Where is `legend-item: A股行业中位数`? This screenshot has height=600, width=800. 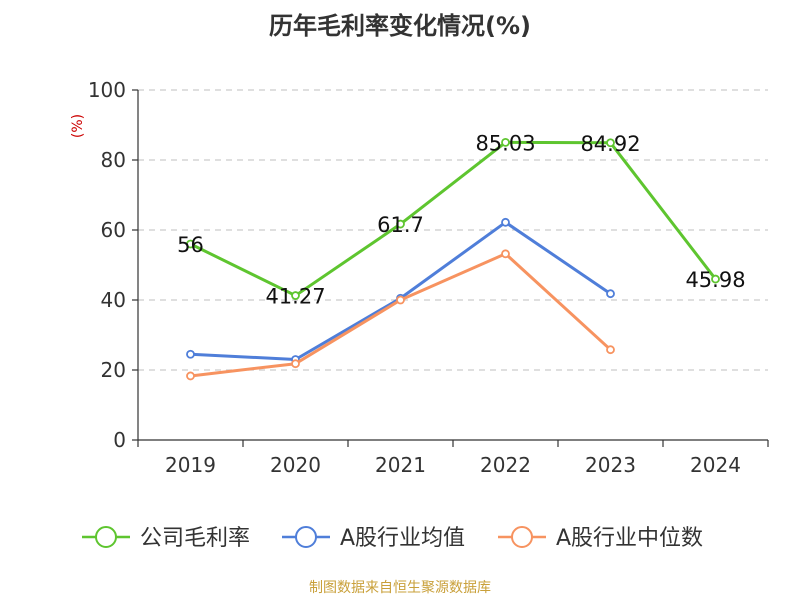
legend-item: A股行业中位数 is located at coordinates (600, 538).